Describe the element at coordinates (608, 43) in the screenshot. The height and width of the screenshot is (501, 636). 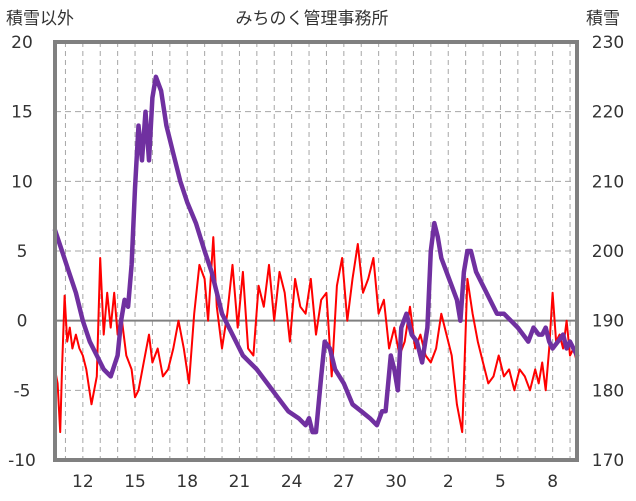
I see `right-tick-label: 230` at that location.